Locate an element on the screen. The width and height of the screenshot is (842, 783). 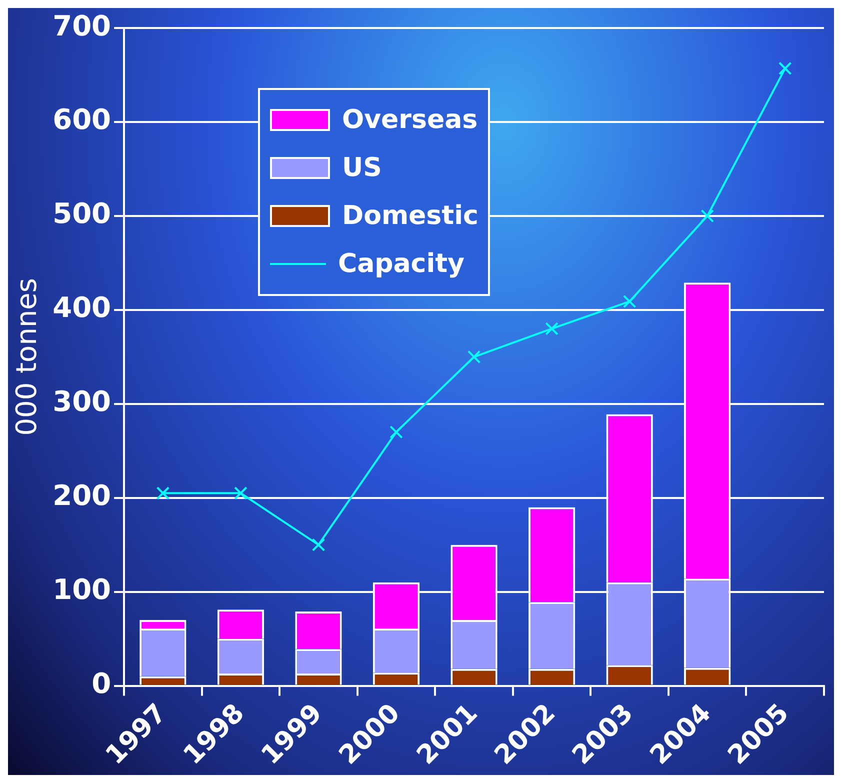
y-tick-label: 0 is located at coordinates (102, 683).